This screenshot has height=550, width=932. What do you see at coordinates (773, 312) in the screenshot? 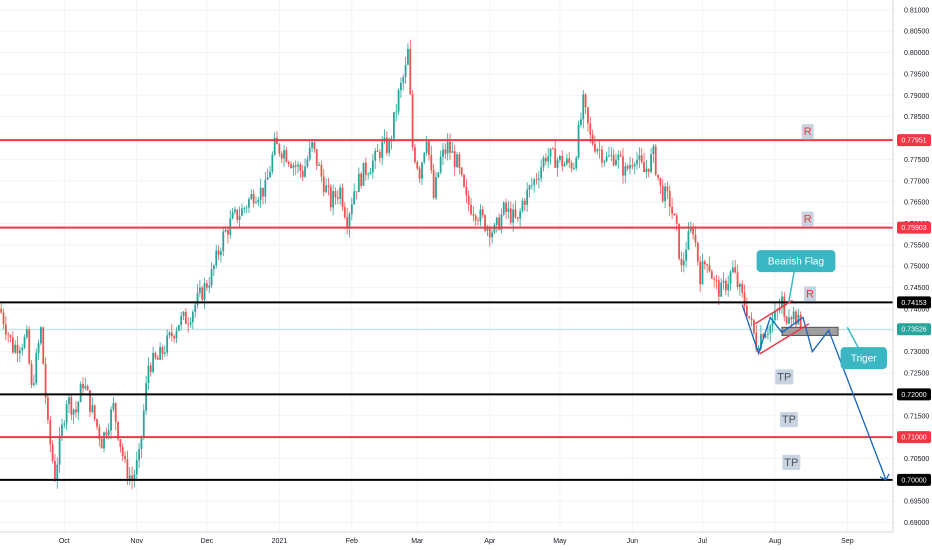
I see `flag-upper-line` at bounding box center [773, 312].